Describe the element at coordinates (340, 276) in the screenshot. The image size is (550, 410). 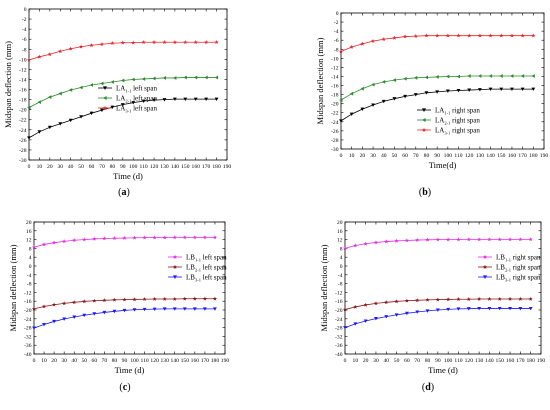
I see `y-tick-label: -4` at that location.